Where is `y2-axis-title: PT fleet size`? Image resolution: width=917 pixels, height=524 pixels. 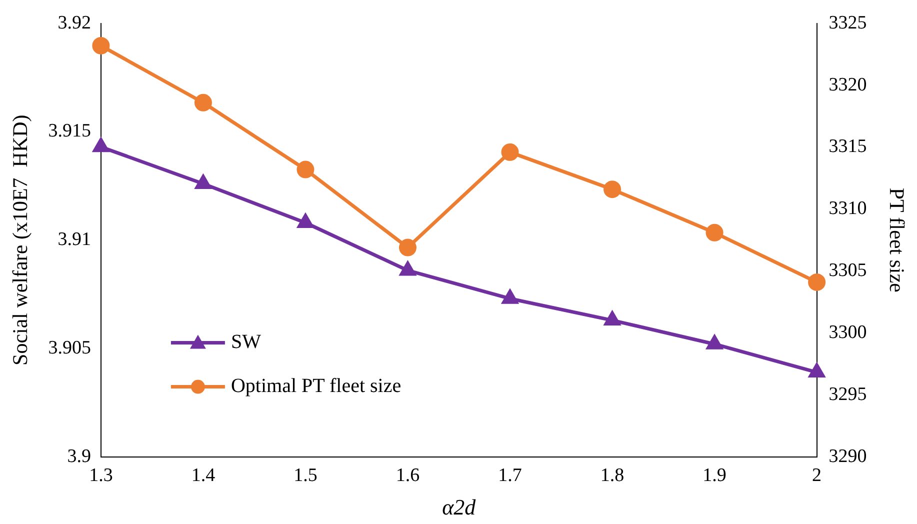 y2-axis-title: PT fleet size is located at coordinates (896, 240).